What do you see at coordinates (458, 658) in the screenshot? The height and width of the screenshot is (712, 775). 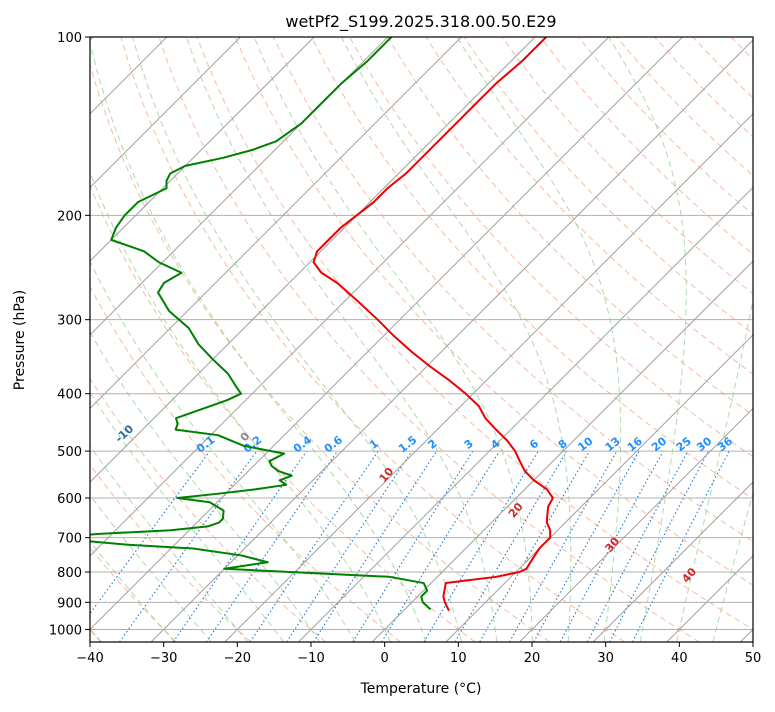 I see `x-tick-label: 10` at bounding box center [458, 658].